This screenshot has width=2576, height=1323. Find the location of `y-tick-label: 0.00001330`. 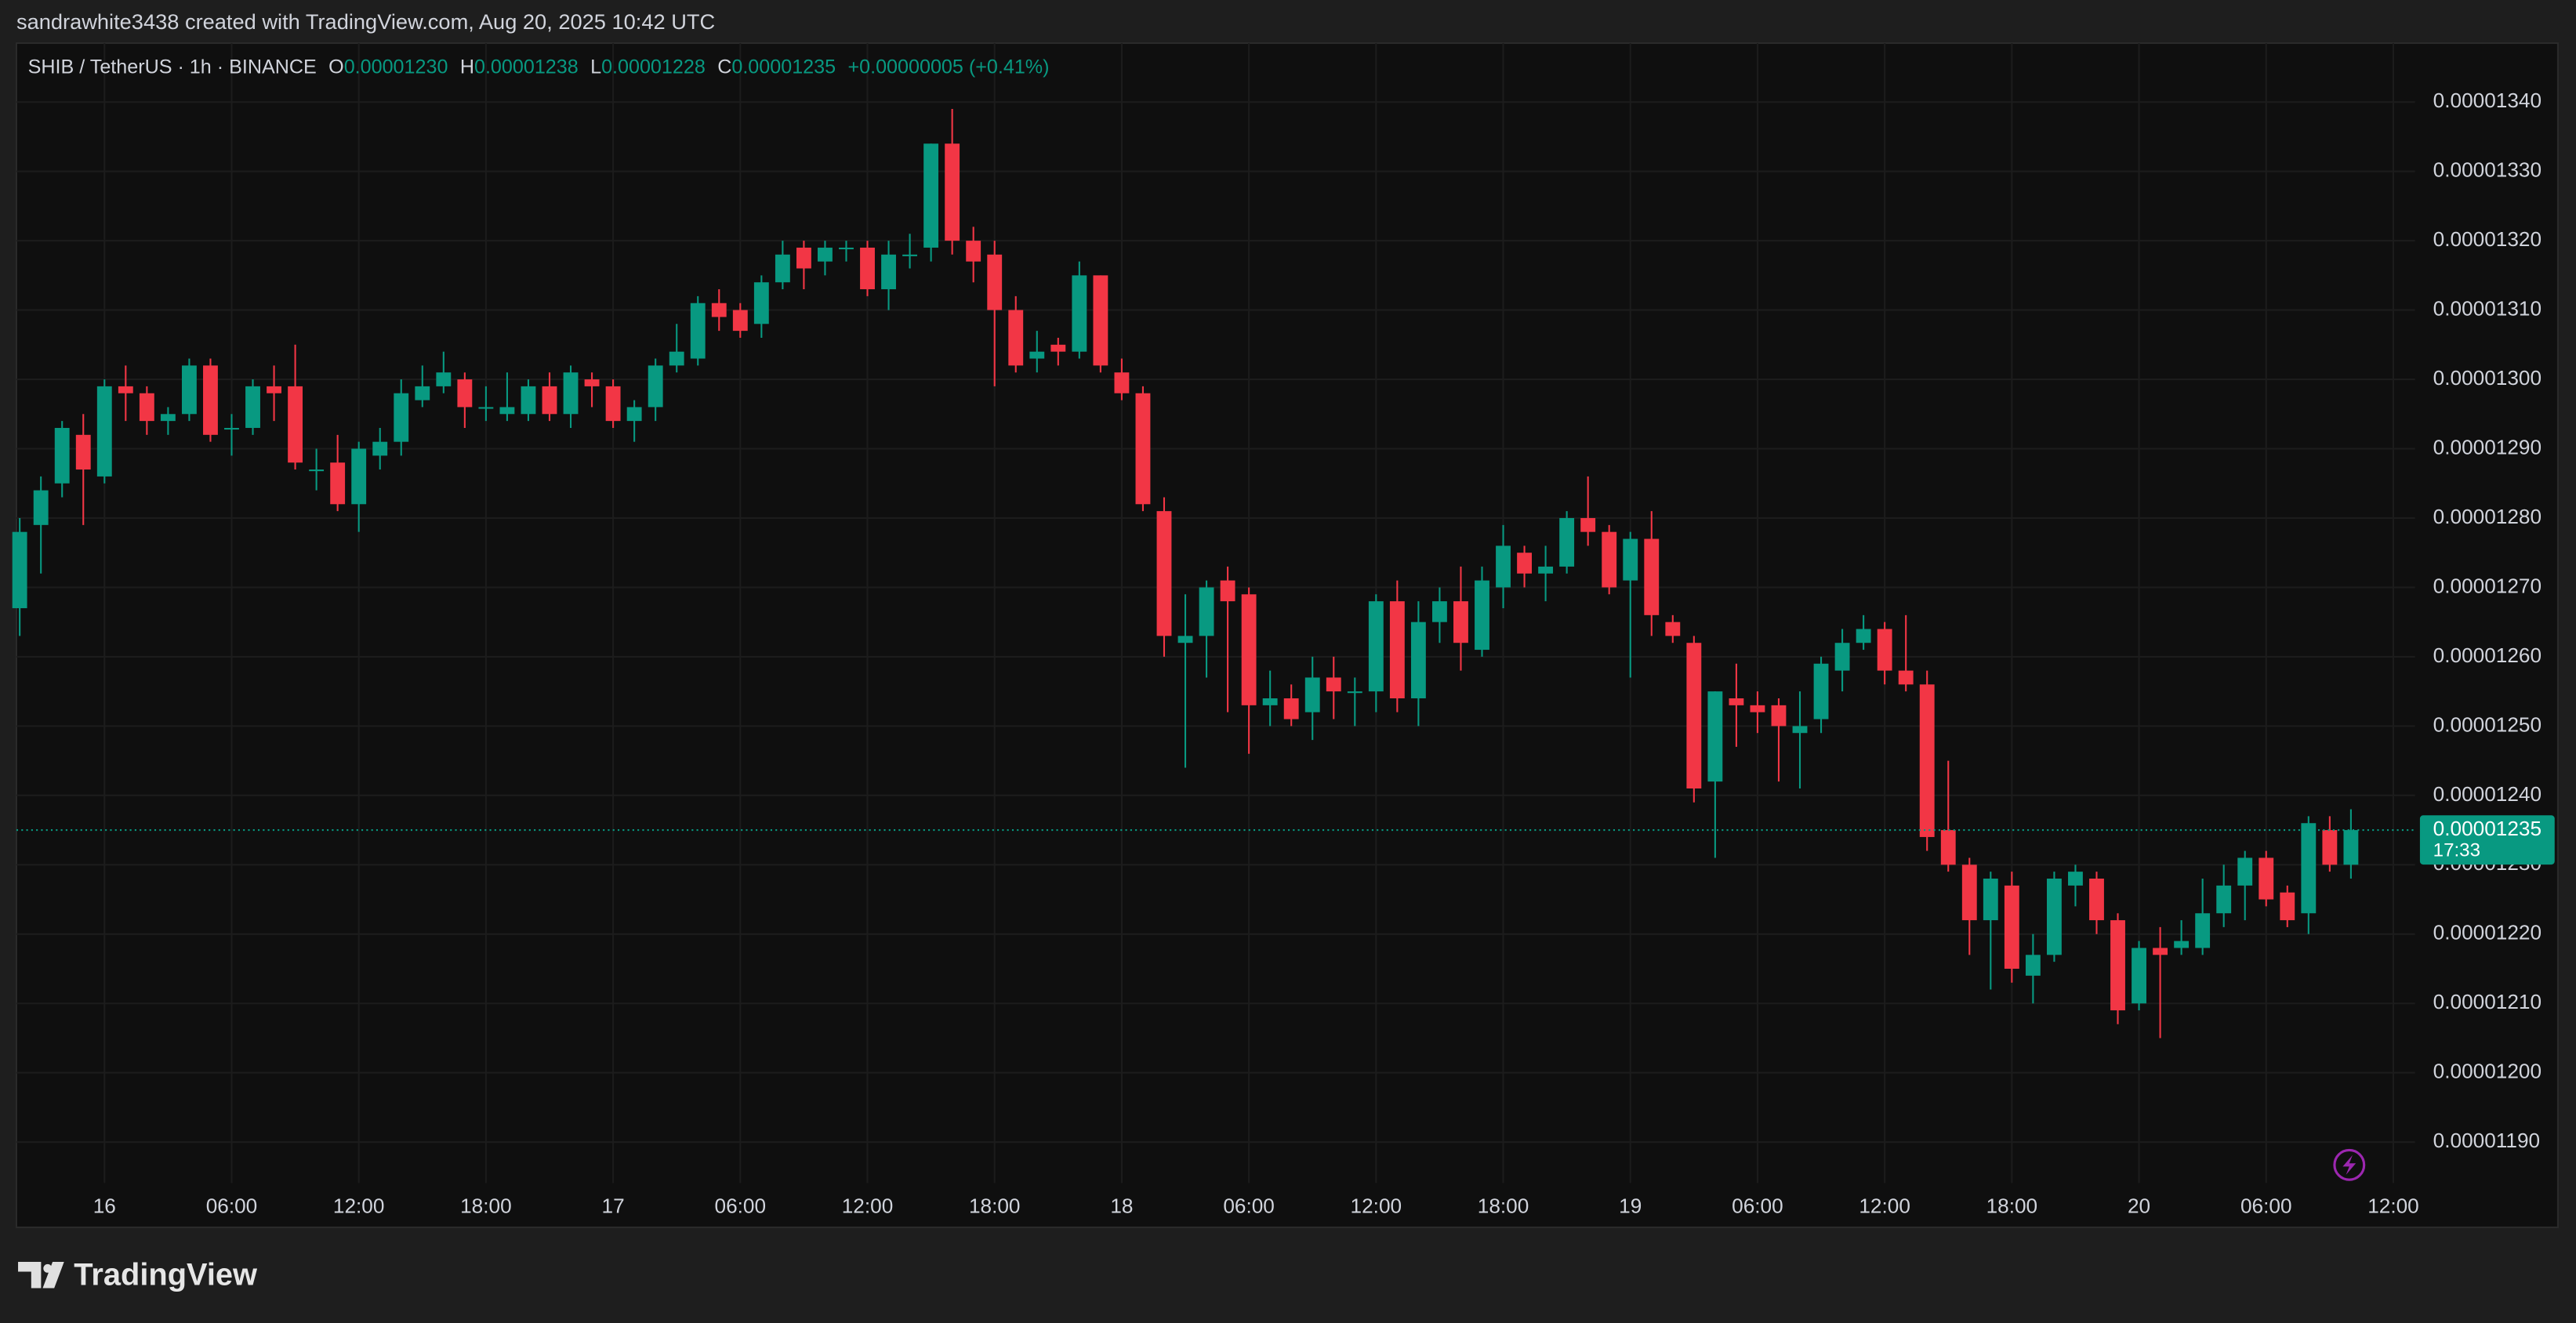

y-tick-label: 0.00001330 is located at coordinates (2488, 170).